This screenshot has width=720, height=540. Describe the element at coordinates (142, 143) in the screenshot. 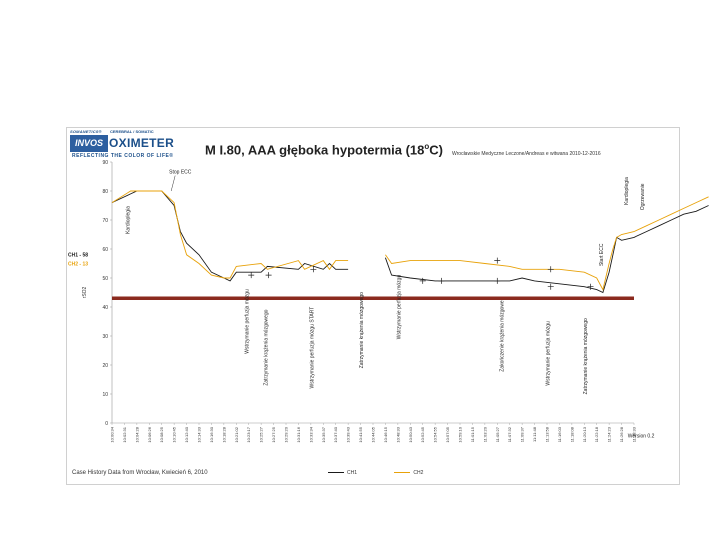

I see `brand-word: OXIMETER` at that location.